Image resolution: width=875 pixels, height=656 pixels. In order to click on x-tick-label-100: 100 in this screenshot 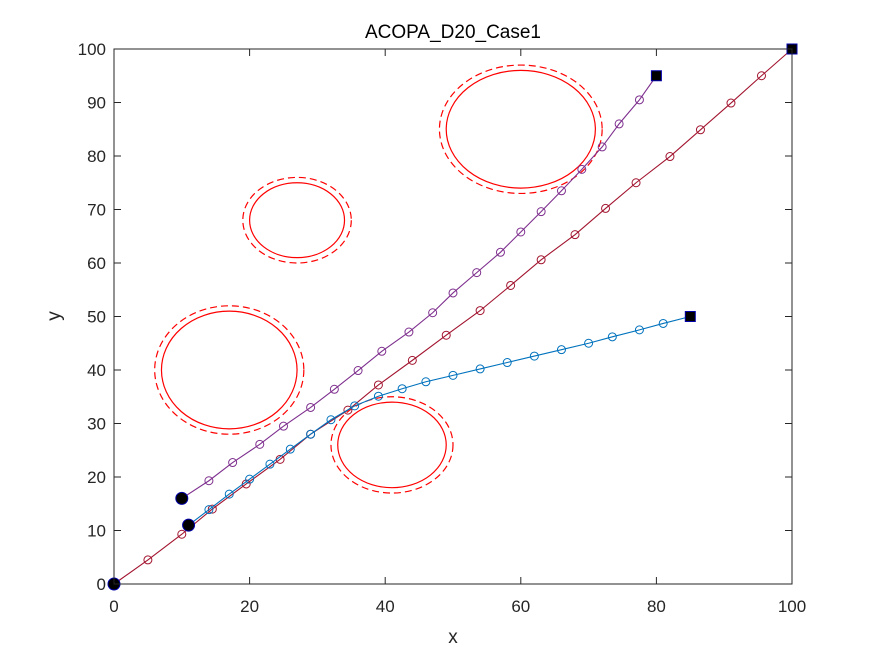, I will do `click(792, 606)`.